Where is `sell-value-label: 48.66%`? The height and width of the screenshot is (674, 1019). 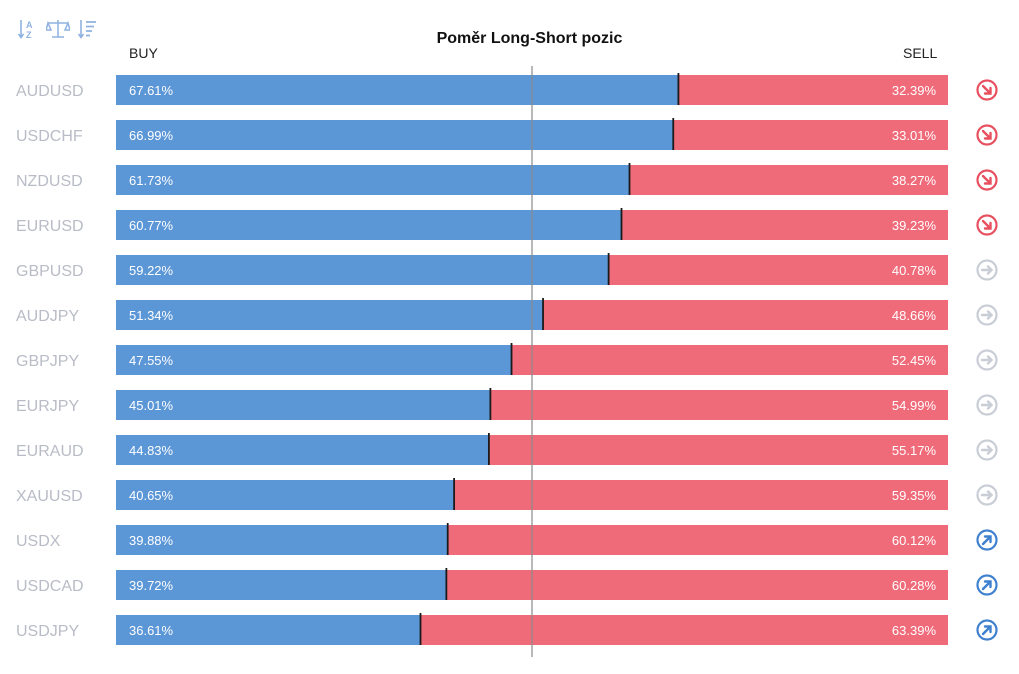 sell-value-label: 48.66% is located at coordinates (914, 315).